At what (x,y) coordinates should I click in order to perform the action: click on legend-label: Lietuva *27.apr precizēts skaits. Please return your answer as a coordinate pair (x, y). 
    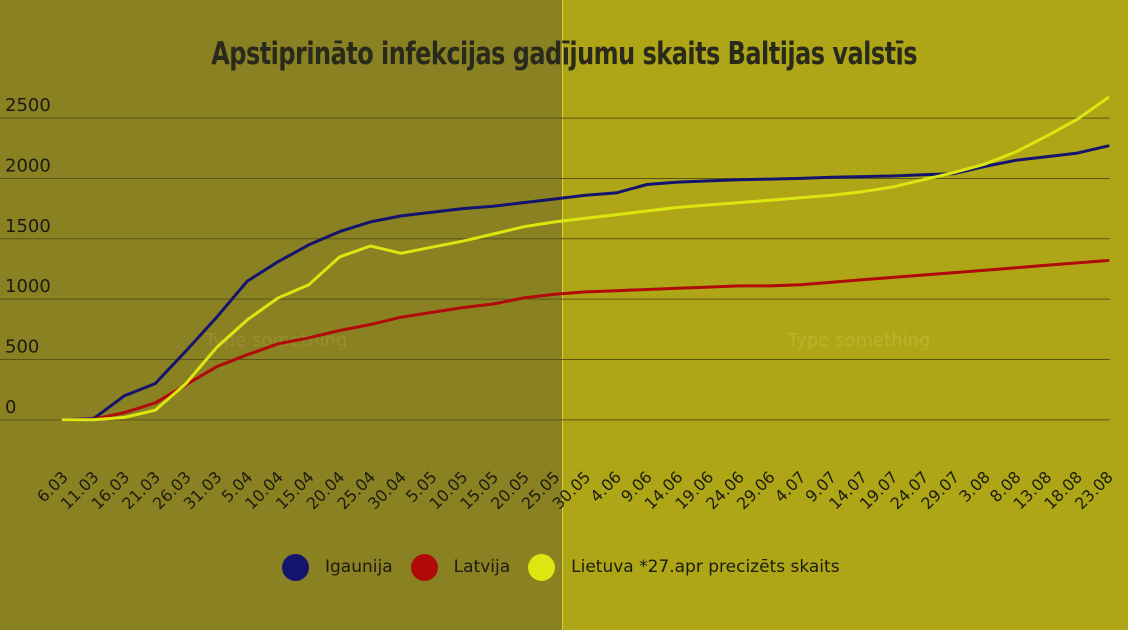
    Looking at the image, I should click on (705, 567).